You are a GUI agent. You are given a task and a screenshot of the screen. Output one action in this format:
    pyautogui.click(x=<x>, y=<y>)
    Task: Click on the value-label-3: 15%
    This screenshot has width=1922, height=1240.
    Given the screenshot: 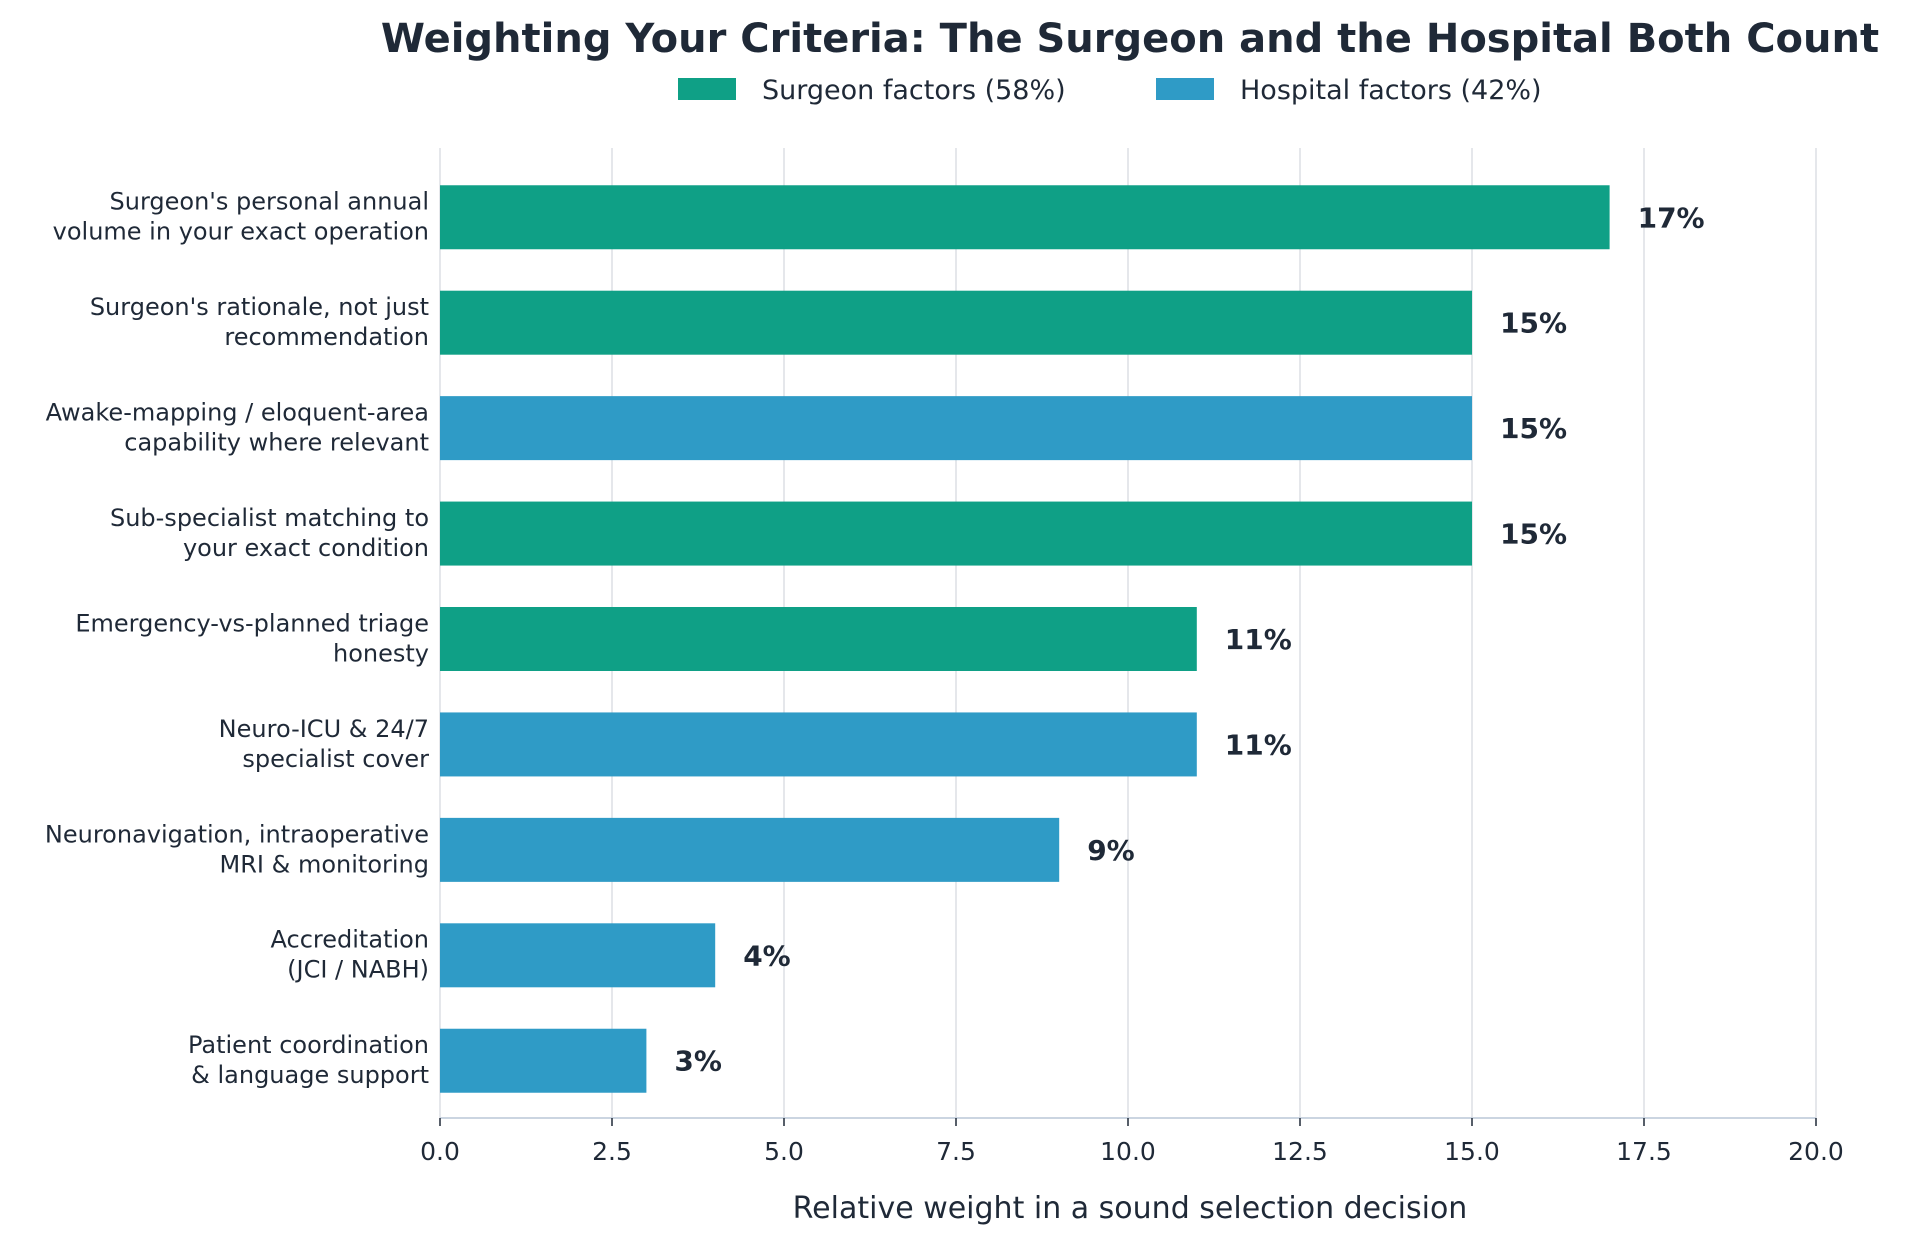 What is the action you would take?
    pyautogui.click(x=1533, y=428)
    